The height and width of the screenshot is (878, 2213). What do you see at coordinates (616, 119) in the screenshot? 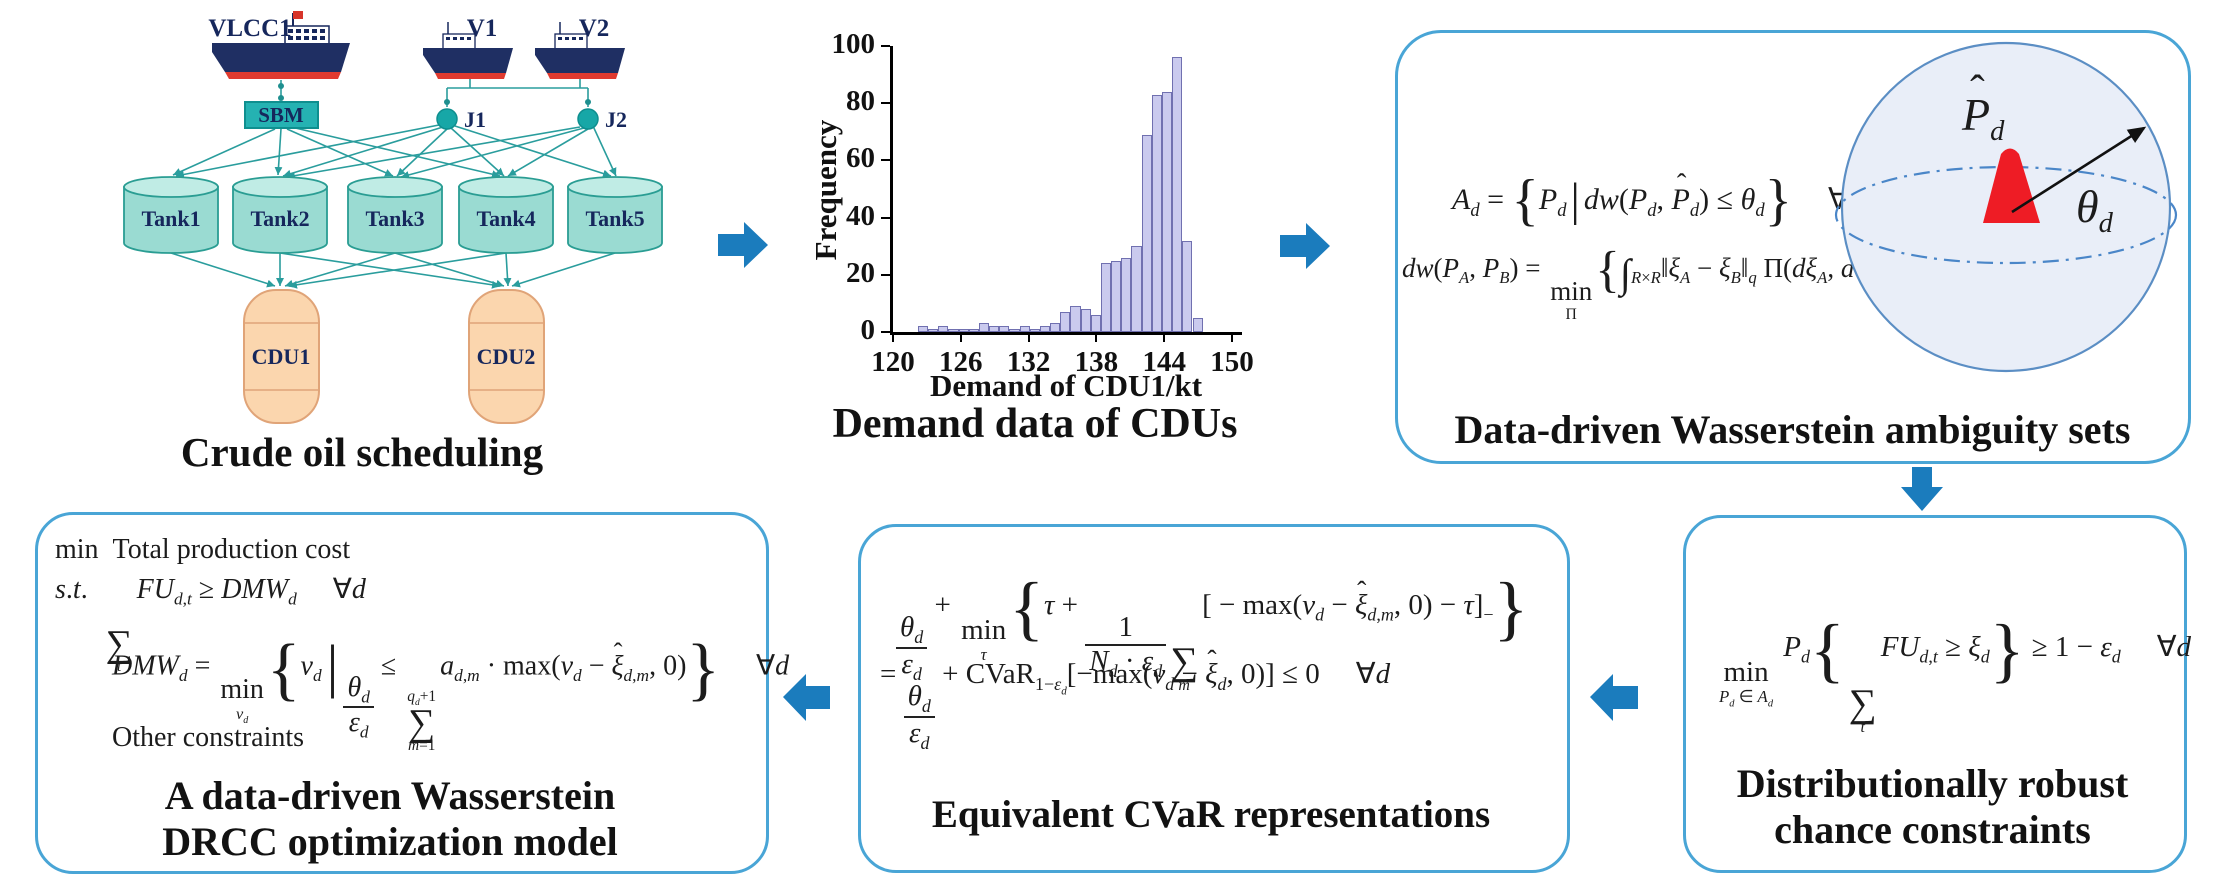
I see `junction-j2-label: J2` at bounding box center [616, 119].